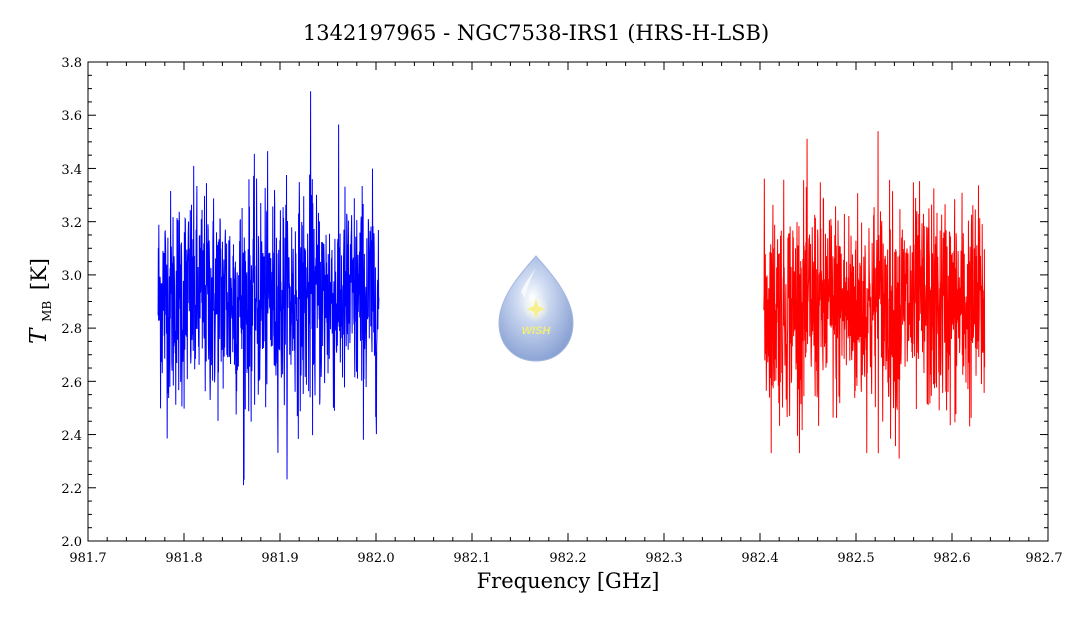 The width and height of the screenshot is (1072, 618). I want to click on y-axis-label-main: T, so click(39, 335).